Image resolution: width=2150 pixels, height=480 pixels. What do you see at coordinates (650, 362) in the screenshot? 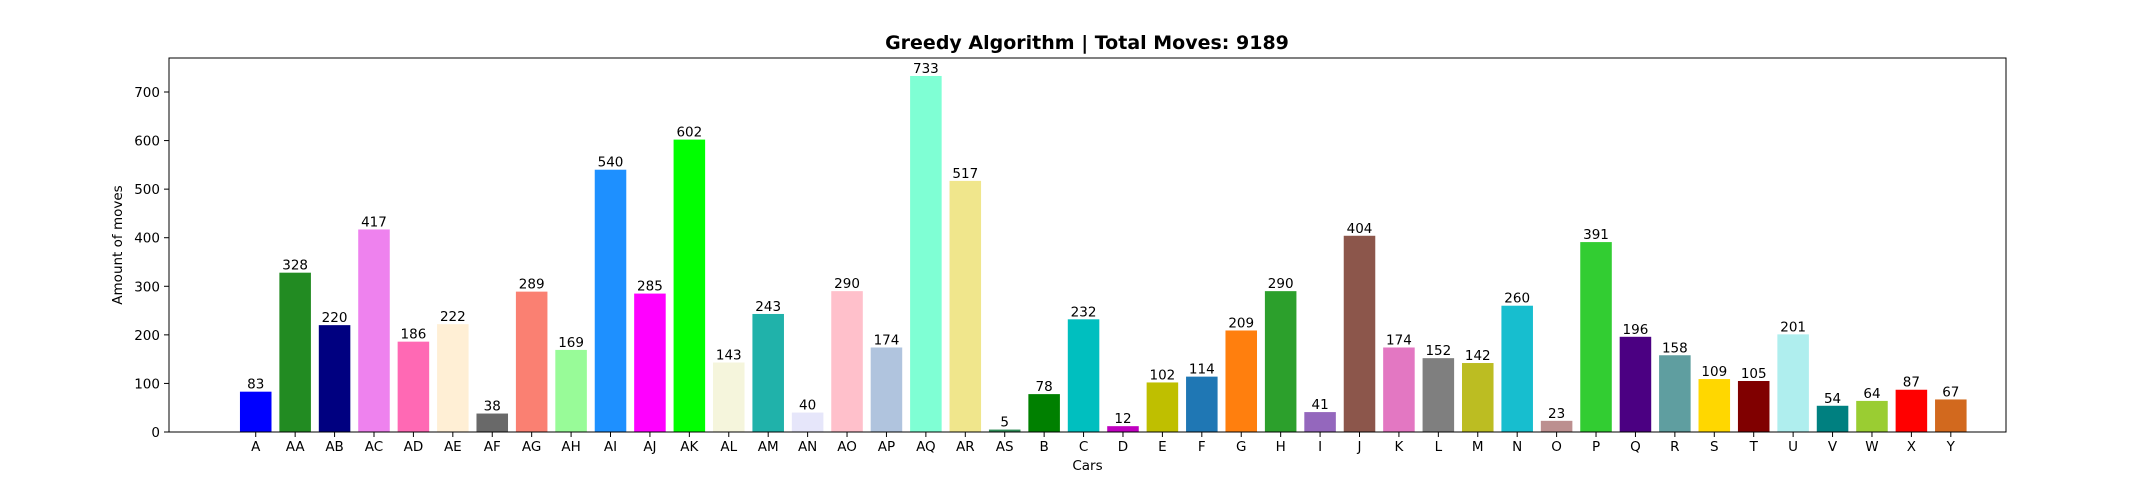
I see `bar-AJ` at bounding box center [650, 362].